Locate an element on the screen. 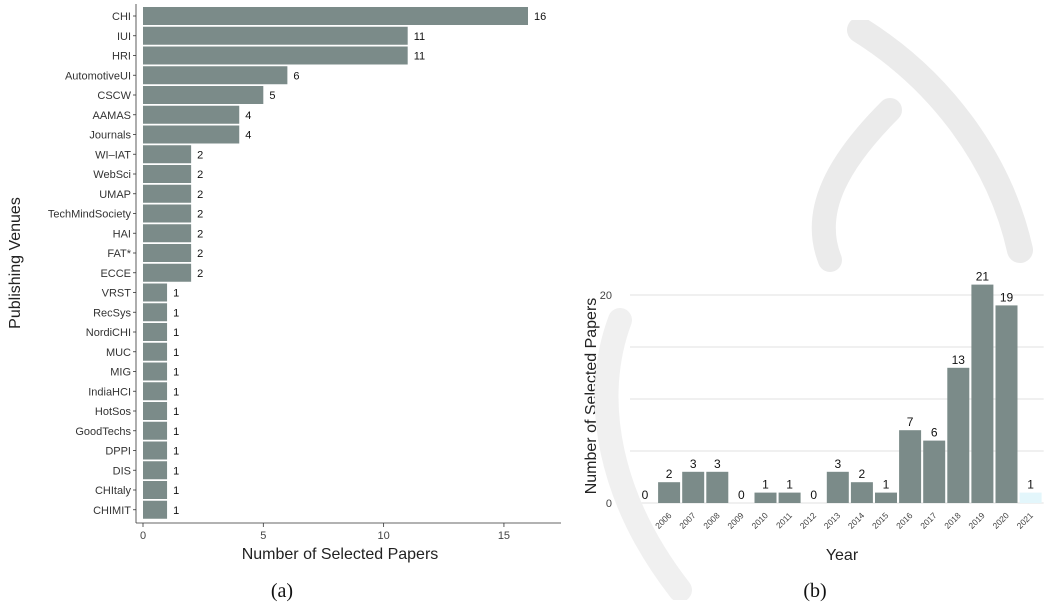 Image resolution: width=1051 pixels, height=604 pixels. year-value-label: 6 is located at coordinates (934, 433).